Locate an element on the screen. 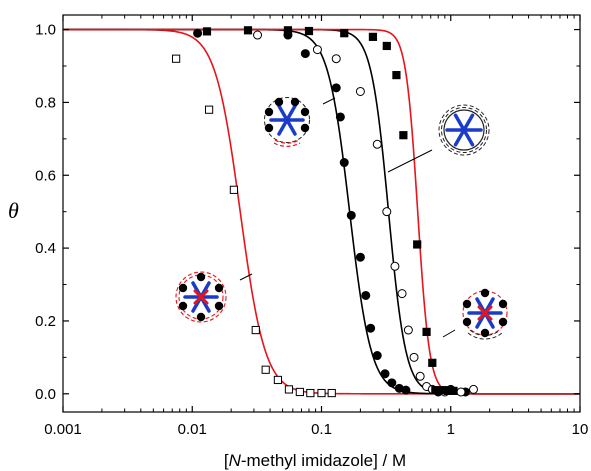 The height and width of the screenshot is (471, 591). x-axis-label: [N-methyl imidazole] / M is located at coordinates (315, 460).